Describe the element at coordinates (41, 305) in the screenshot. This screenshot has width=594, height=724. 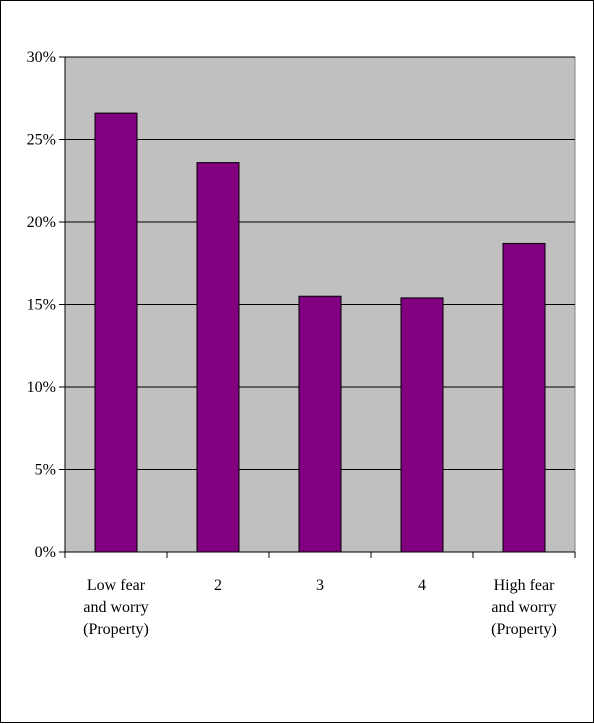
I see `y-tick-label: 15%` at that location.